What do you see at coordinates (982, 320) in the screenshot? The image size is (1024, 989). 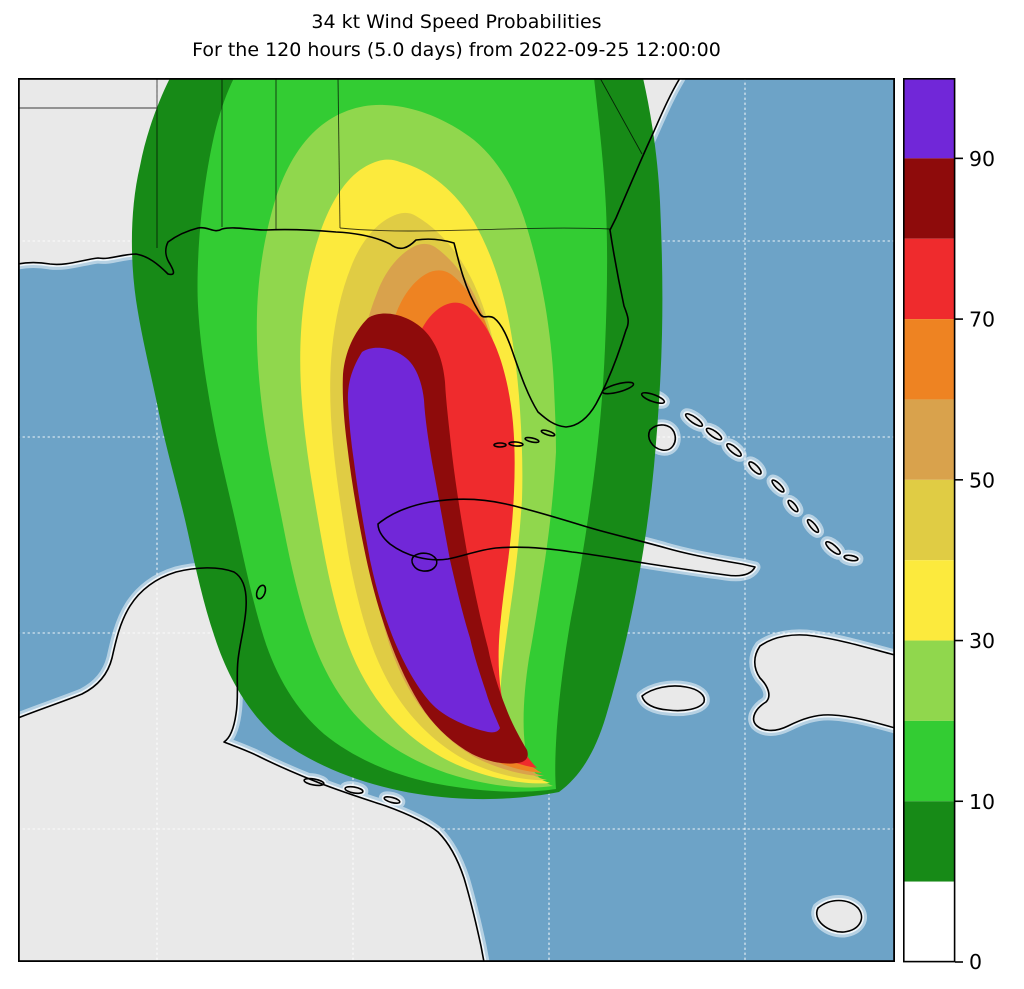 I see `colorbar-tick-label: 70` at bounding box center [982, 320].